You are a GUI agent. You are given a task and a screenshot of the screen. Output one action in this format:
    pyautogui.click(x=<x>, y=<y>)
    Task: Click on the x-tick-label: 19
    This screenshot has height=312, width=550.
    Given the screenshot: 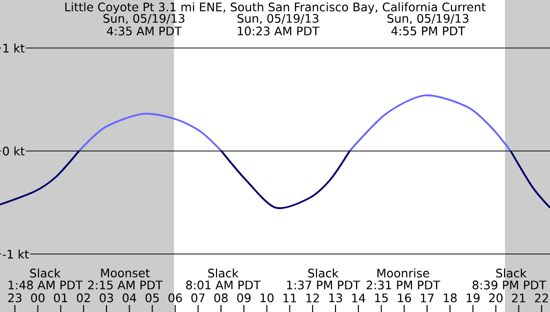 What is the action you would take?
    pyautogui.click(x=473, y=297)
    